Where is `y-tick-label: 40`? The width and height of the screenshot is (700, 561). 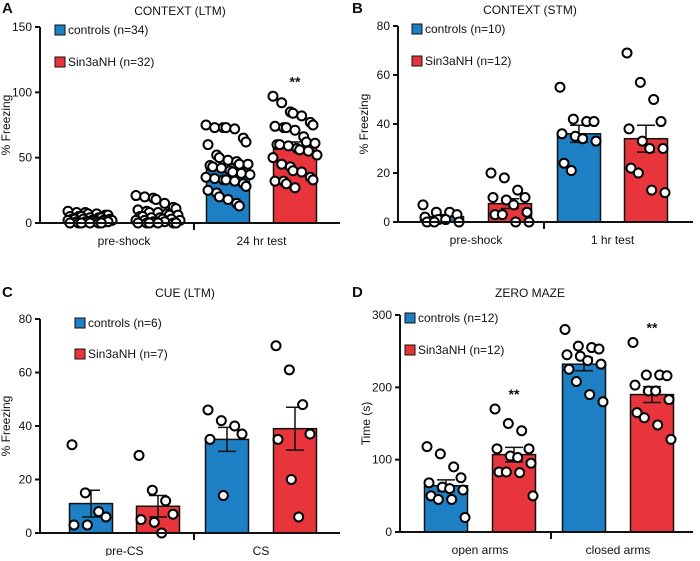 y-tick-label: 40 is located at coordinates (26, 426).